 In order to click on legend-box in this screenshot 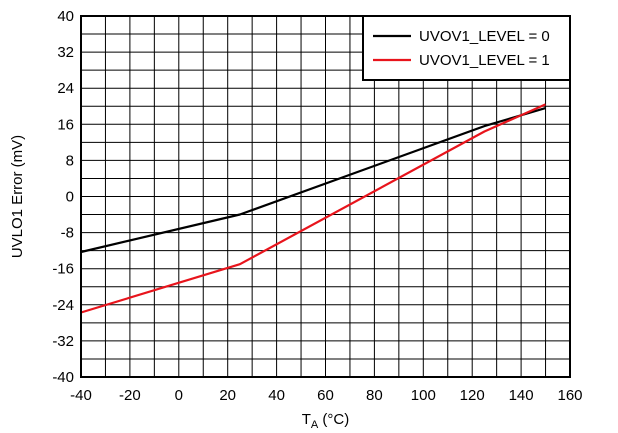, I will do `click(466, 48)`.